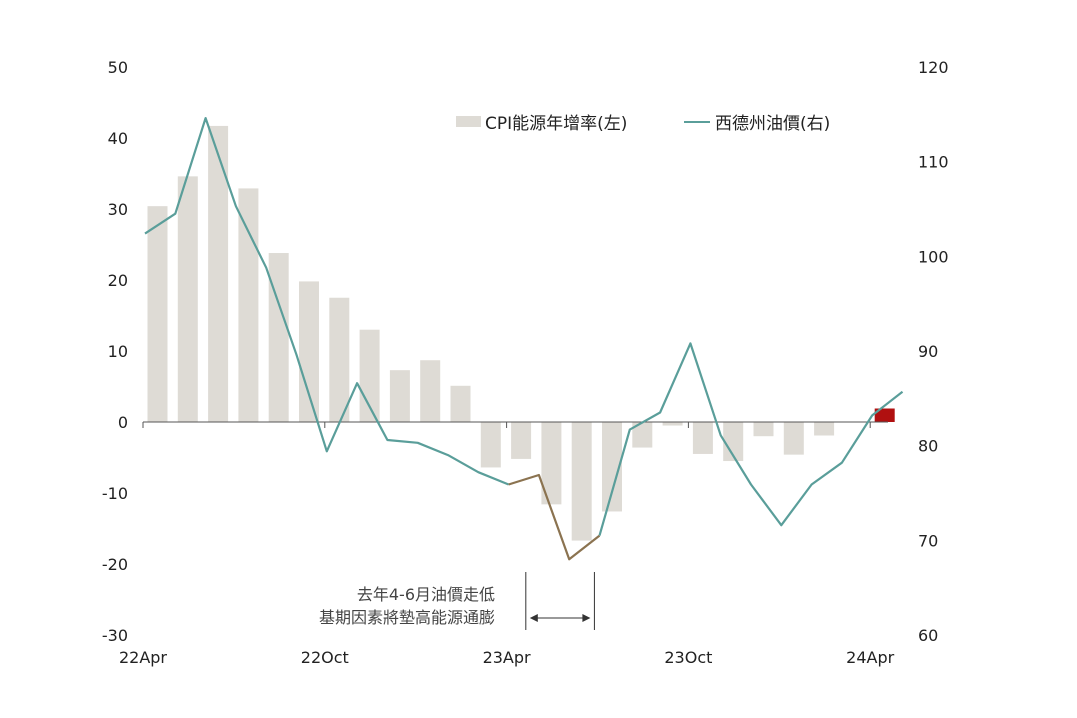 The height and width of the screenshot is (718, 1077). Describe the element at coordinates (688, 657) in the screenshot. I see `x-tick-label: 23Oct` at that location.